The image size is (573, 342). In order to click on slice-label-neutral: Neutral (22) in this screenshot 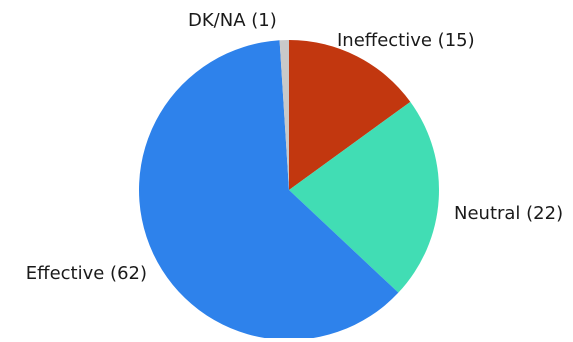, I will do `click(508, 213)`.